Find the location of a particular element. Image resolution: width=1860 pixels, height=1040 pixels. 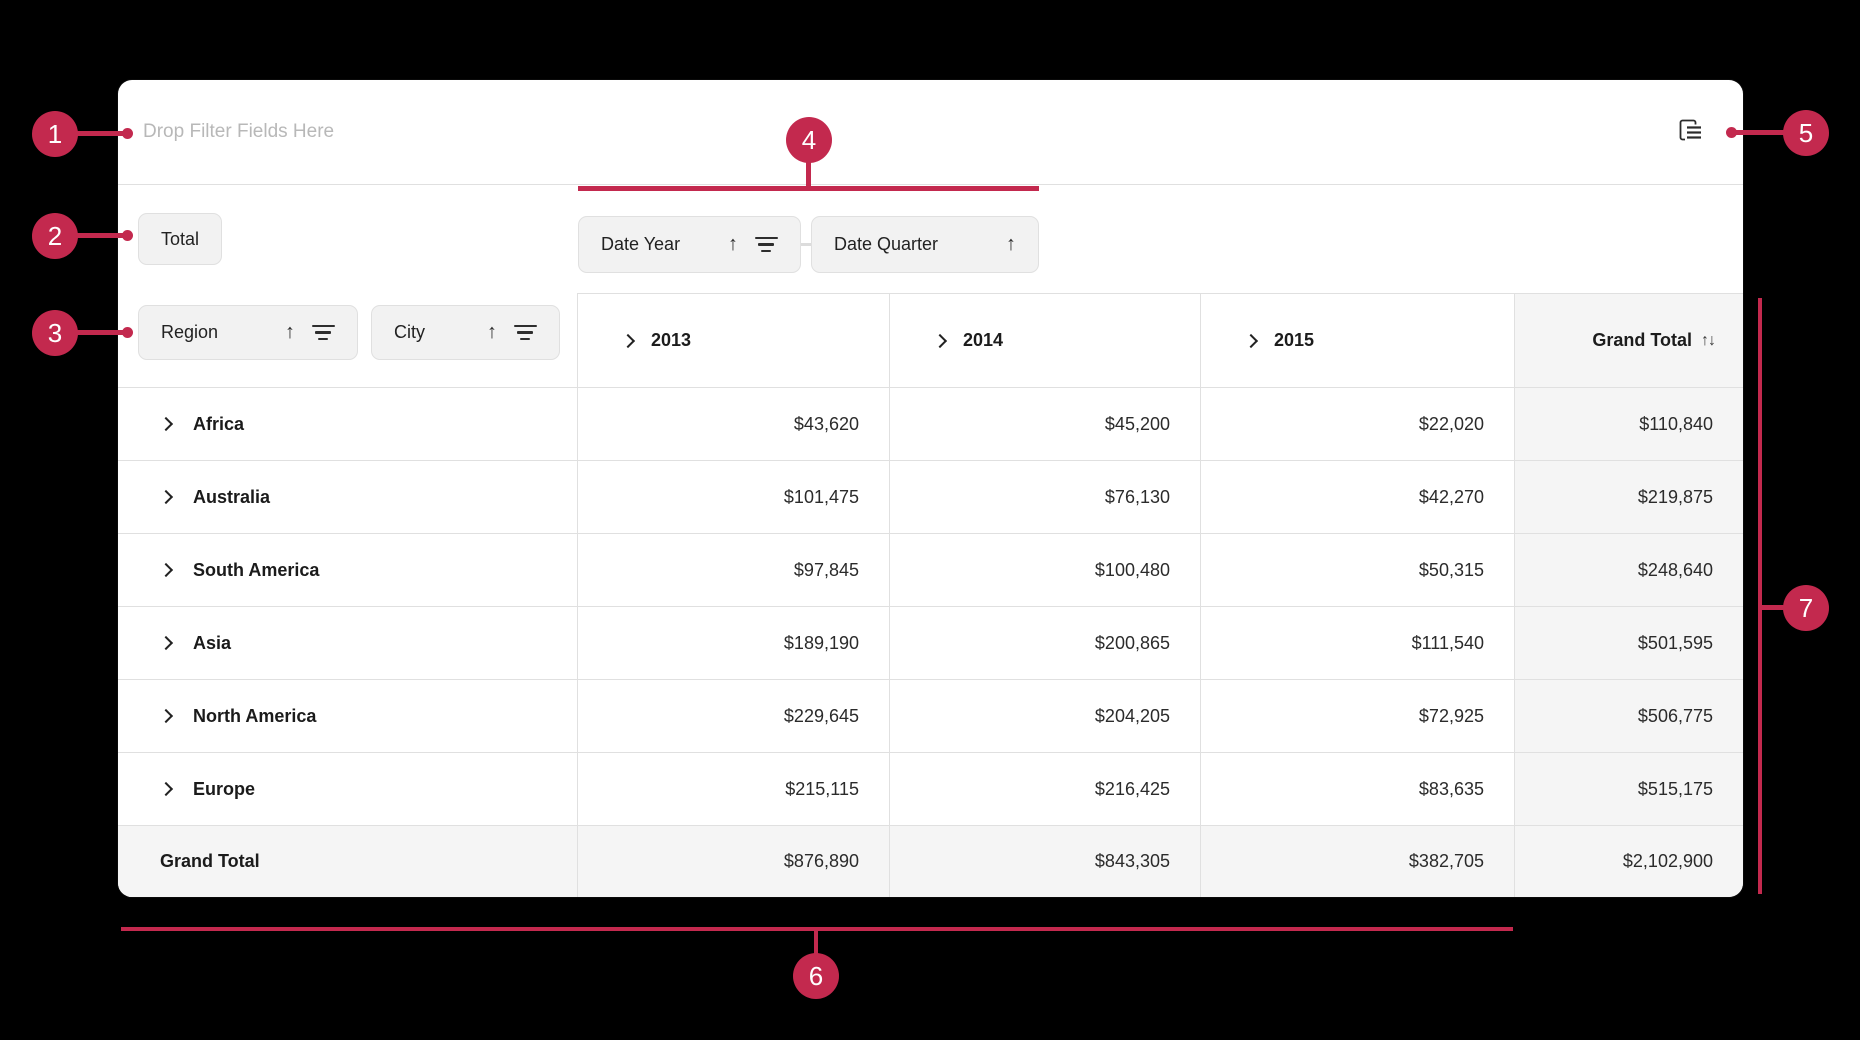

row-header-label: South America is located at coordinates (256, 569).